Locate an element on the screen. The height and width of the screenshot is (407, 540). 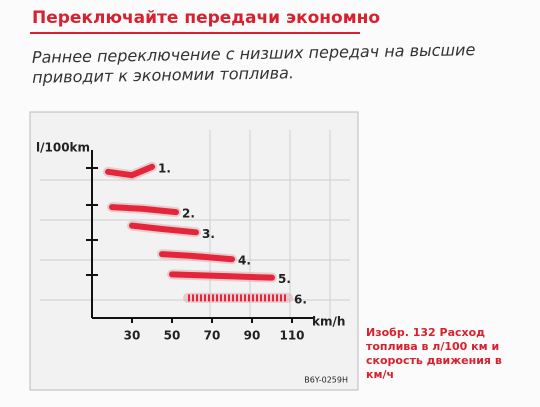
x-axis-label: km/h is located at coordinates (328, 322).